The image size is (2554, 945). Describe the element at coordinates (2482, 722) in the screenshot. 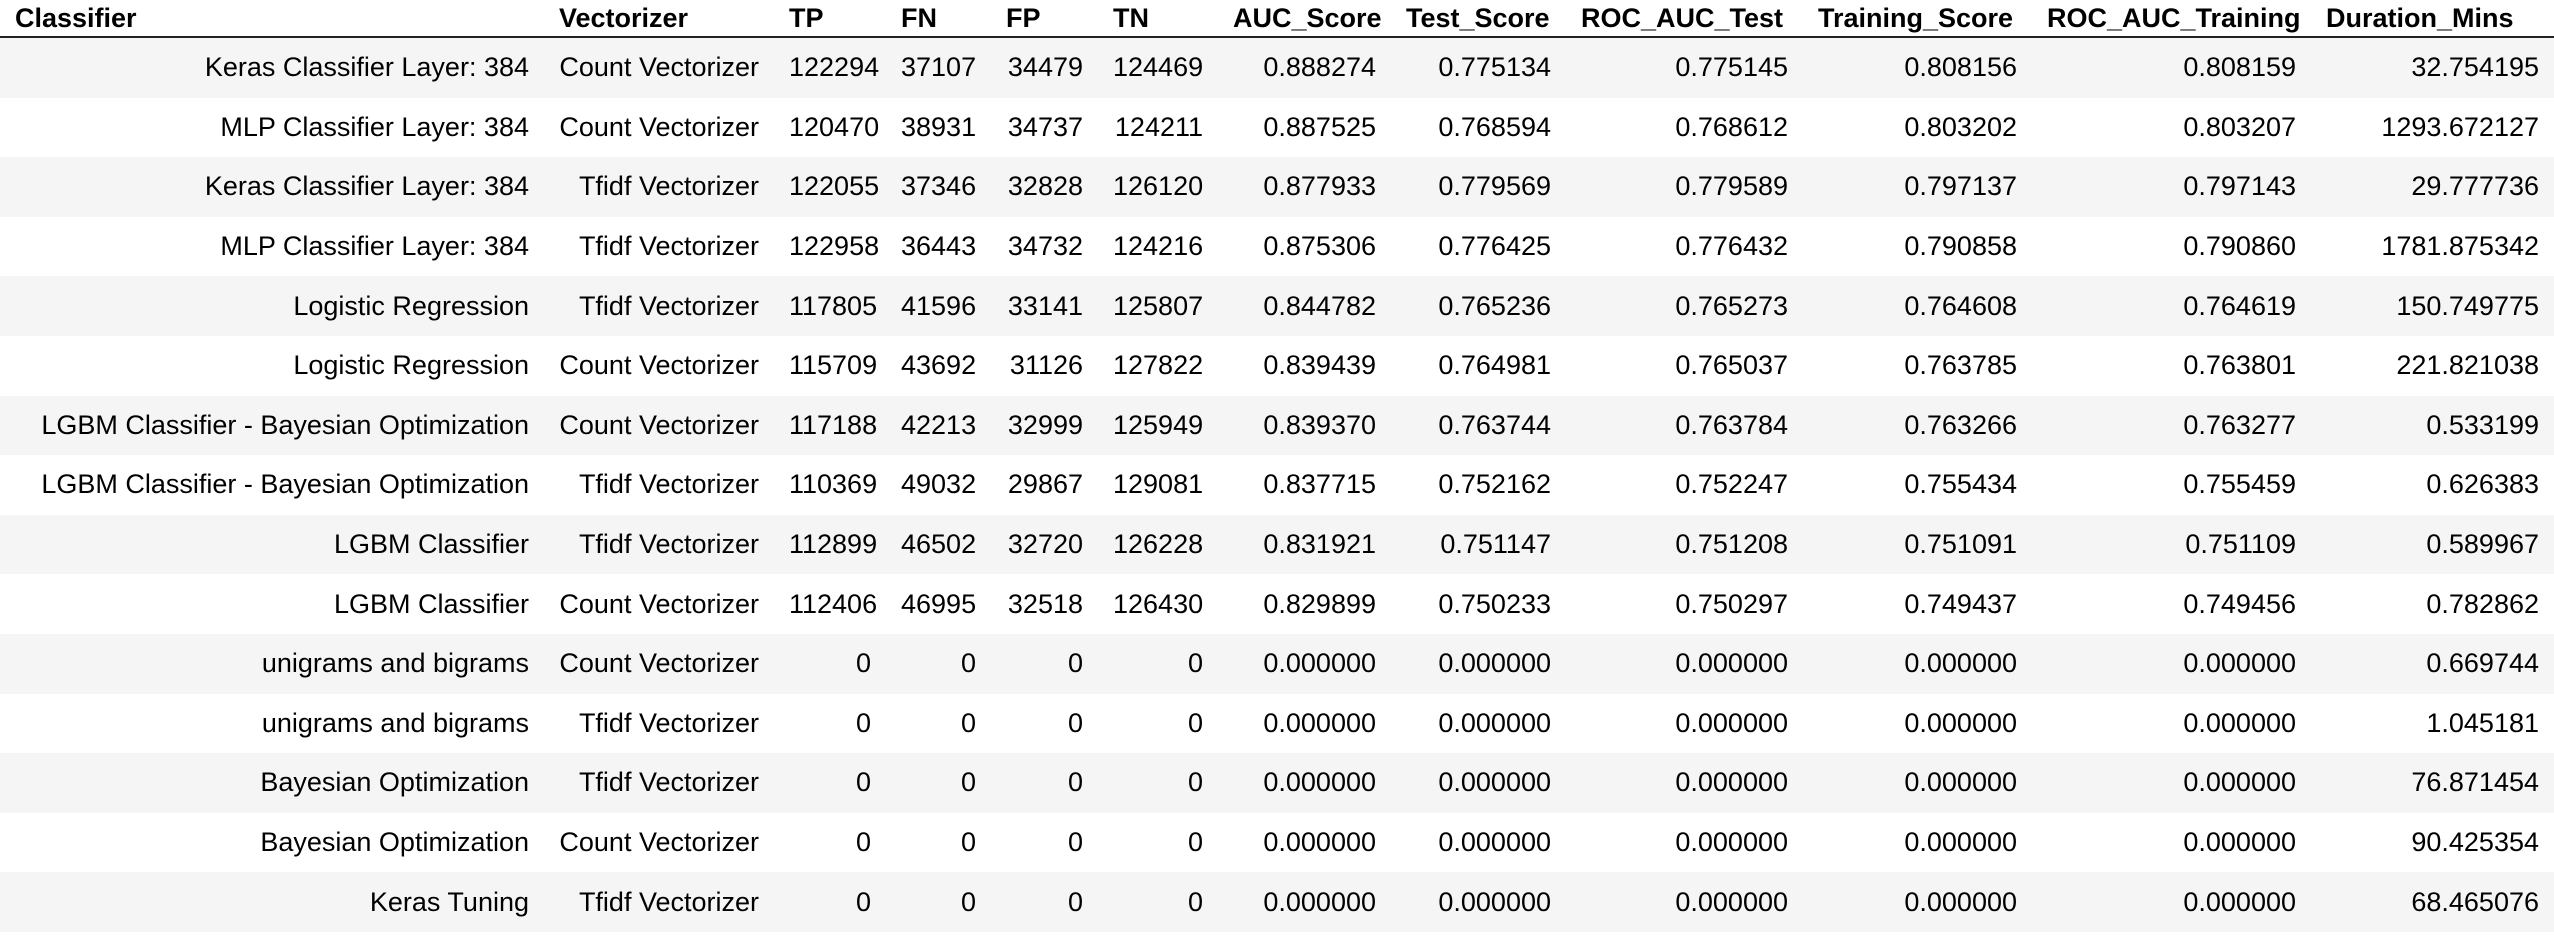

I see `table-cell: 1.045181` at that location.